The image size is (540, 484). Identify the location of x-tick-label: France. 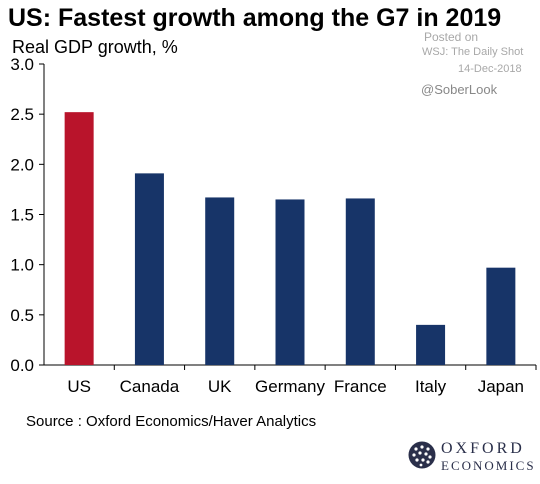
(360, 386).